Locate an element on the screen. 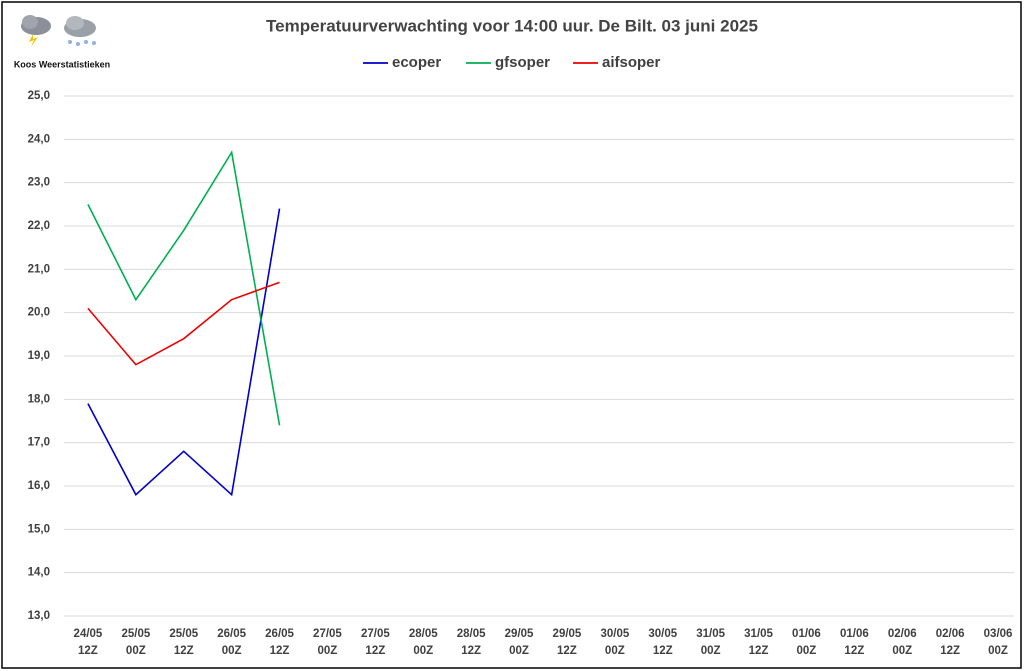 This screenshot has width=1024, height=671. x-tick-label: 27/05 00Z is located at coordinates (327, 642).